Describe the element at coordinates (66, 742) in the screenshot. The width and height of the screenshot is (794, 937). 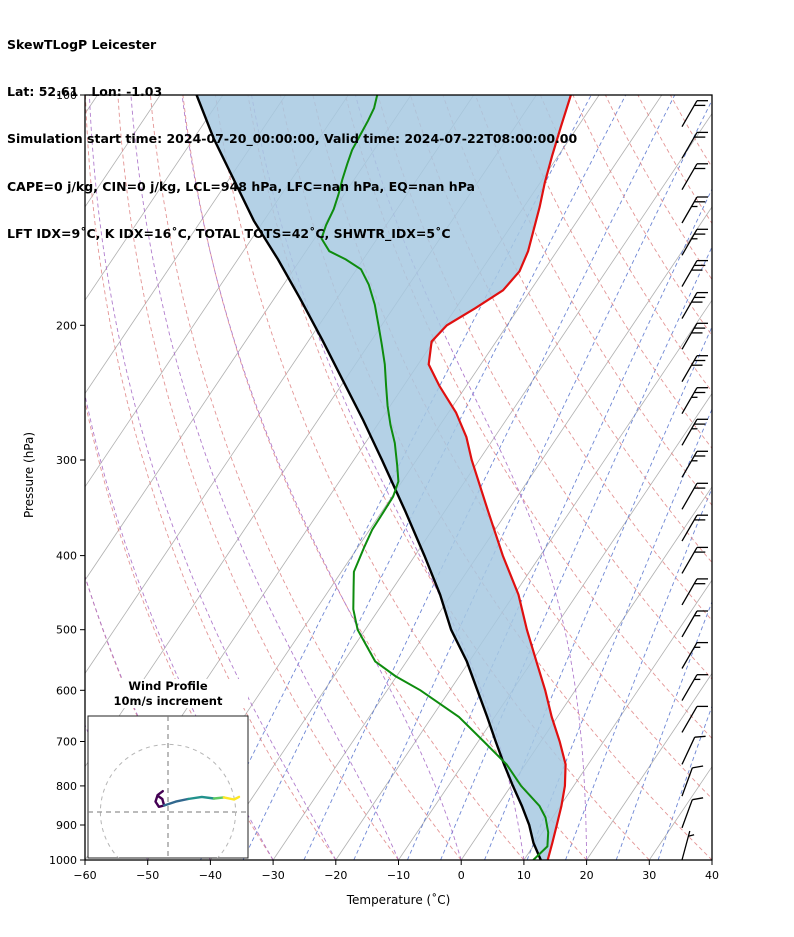
I see `svg-text: 700` at that location.